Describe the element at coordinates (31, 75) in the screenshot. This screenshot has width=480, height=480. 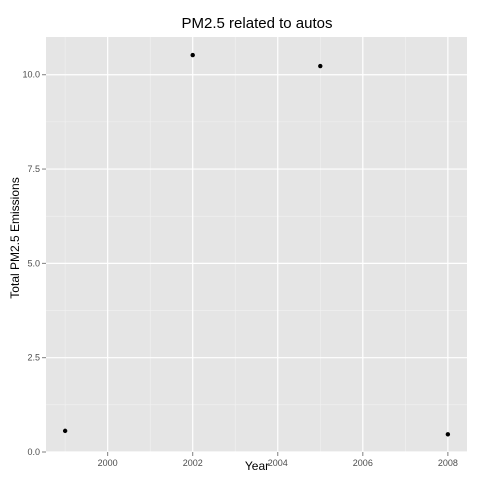
I see `y-tick-label: 10.0` at that location.